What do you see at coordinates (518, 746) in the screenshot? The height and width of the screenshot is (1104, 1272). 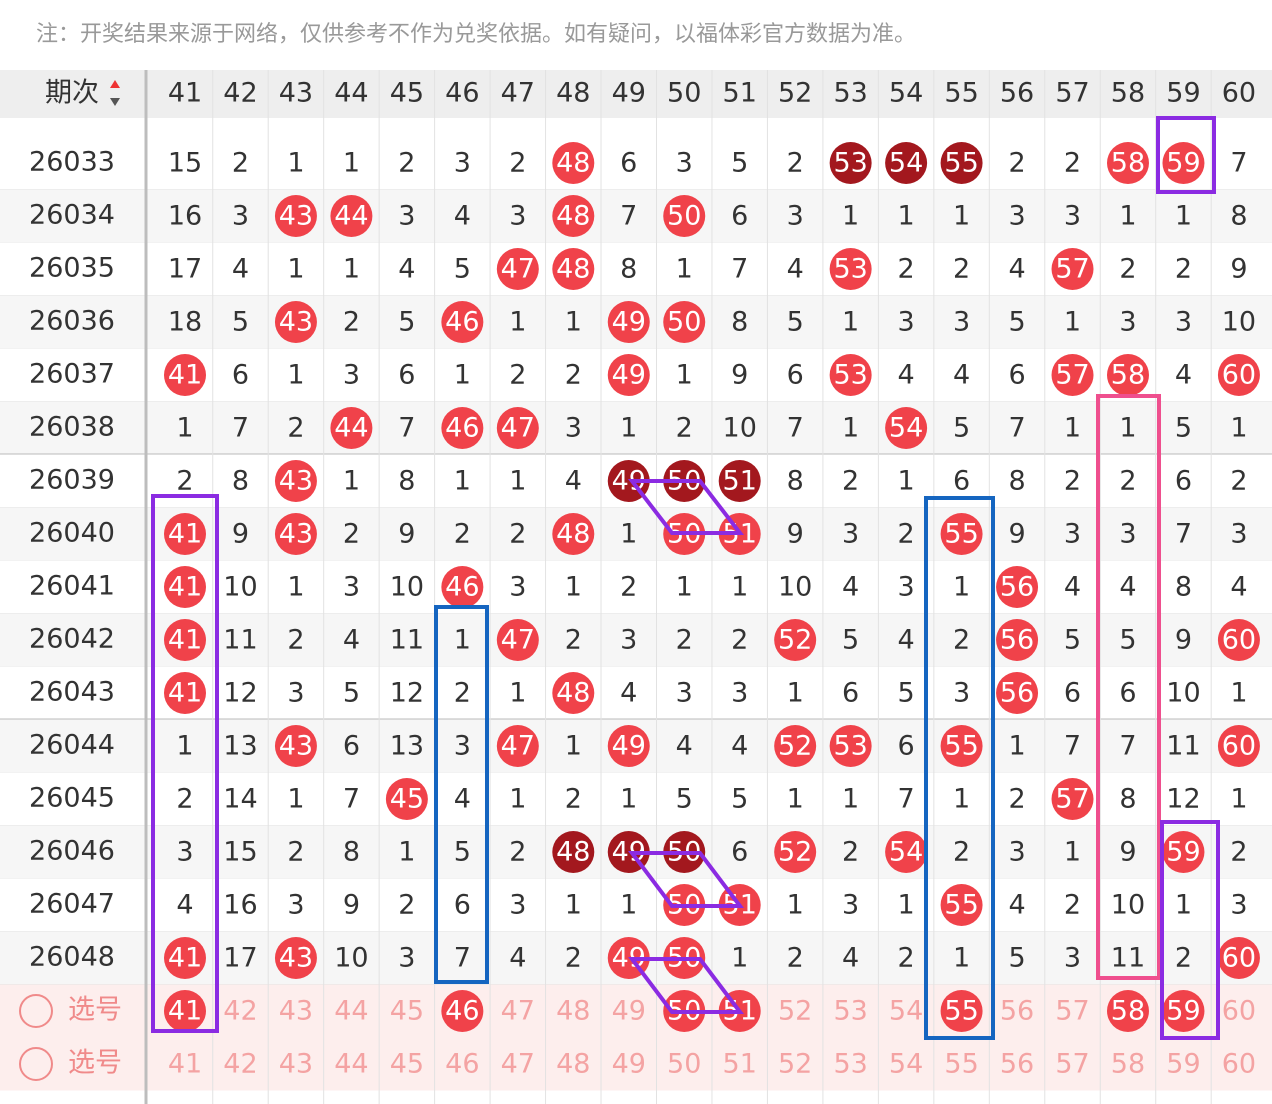 I see `ball-number: 47` at bounding box center [518, 746].